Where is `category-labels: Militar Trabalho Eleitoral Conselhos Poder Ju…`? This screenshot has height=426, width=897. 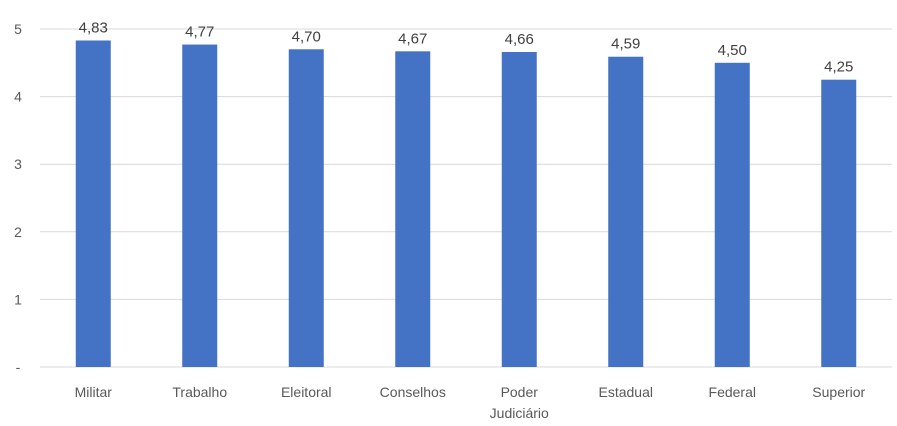 category-labels: Militar Trabalho Eleitoral Conselhos Poder Ju… is located at coordinates (470, 402).